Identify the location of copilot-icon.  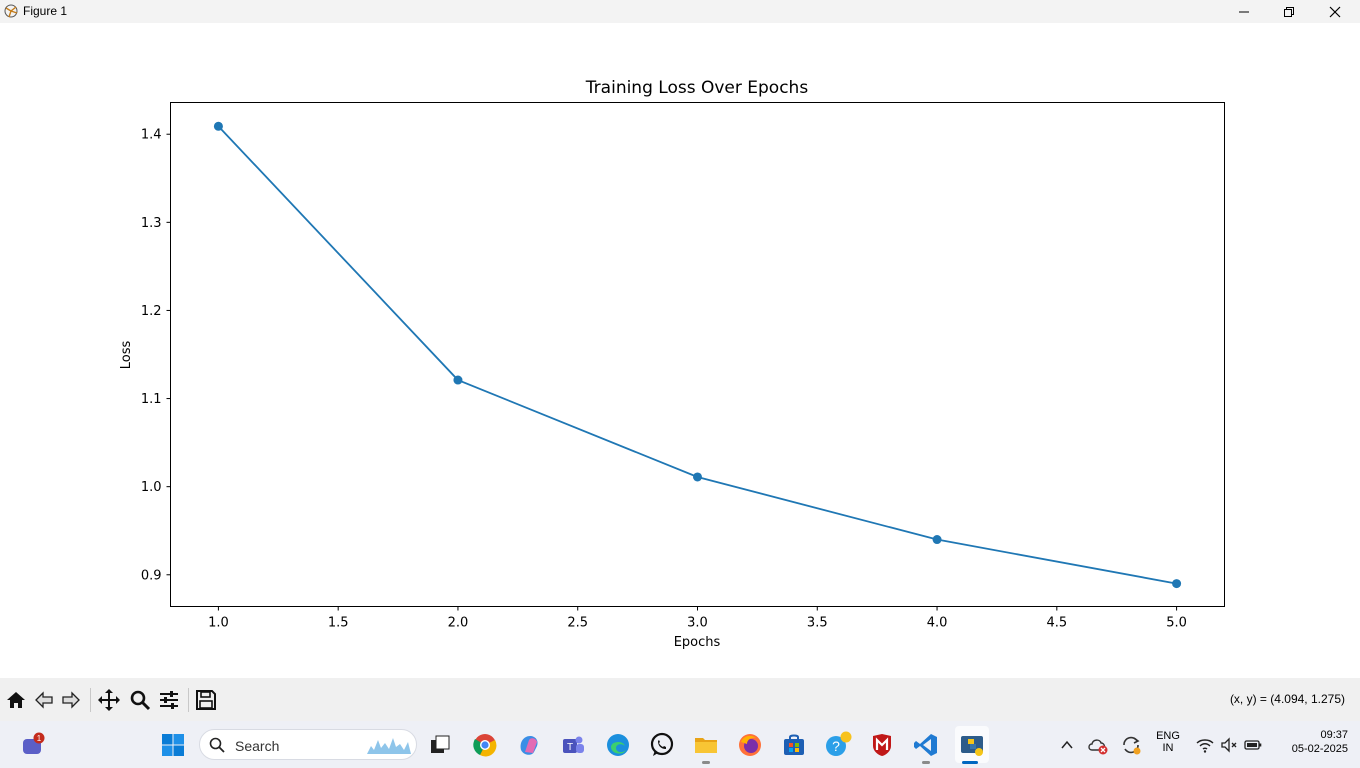
(529, 745).